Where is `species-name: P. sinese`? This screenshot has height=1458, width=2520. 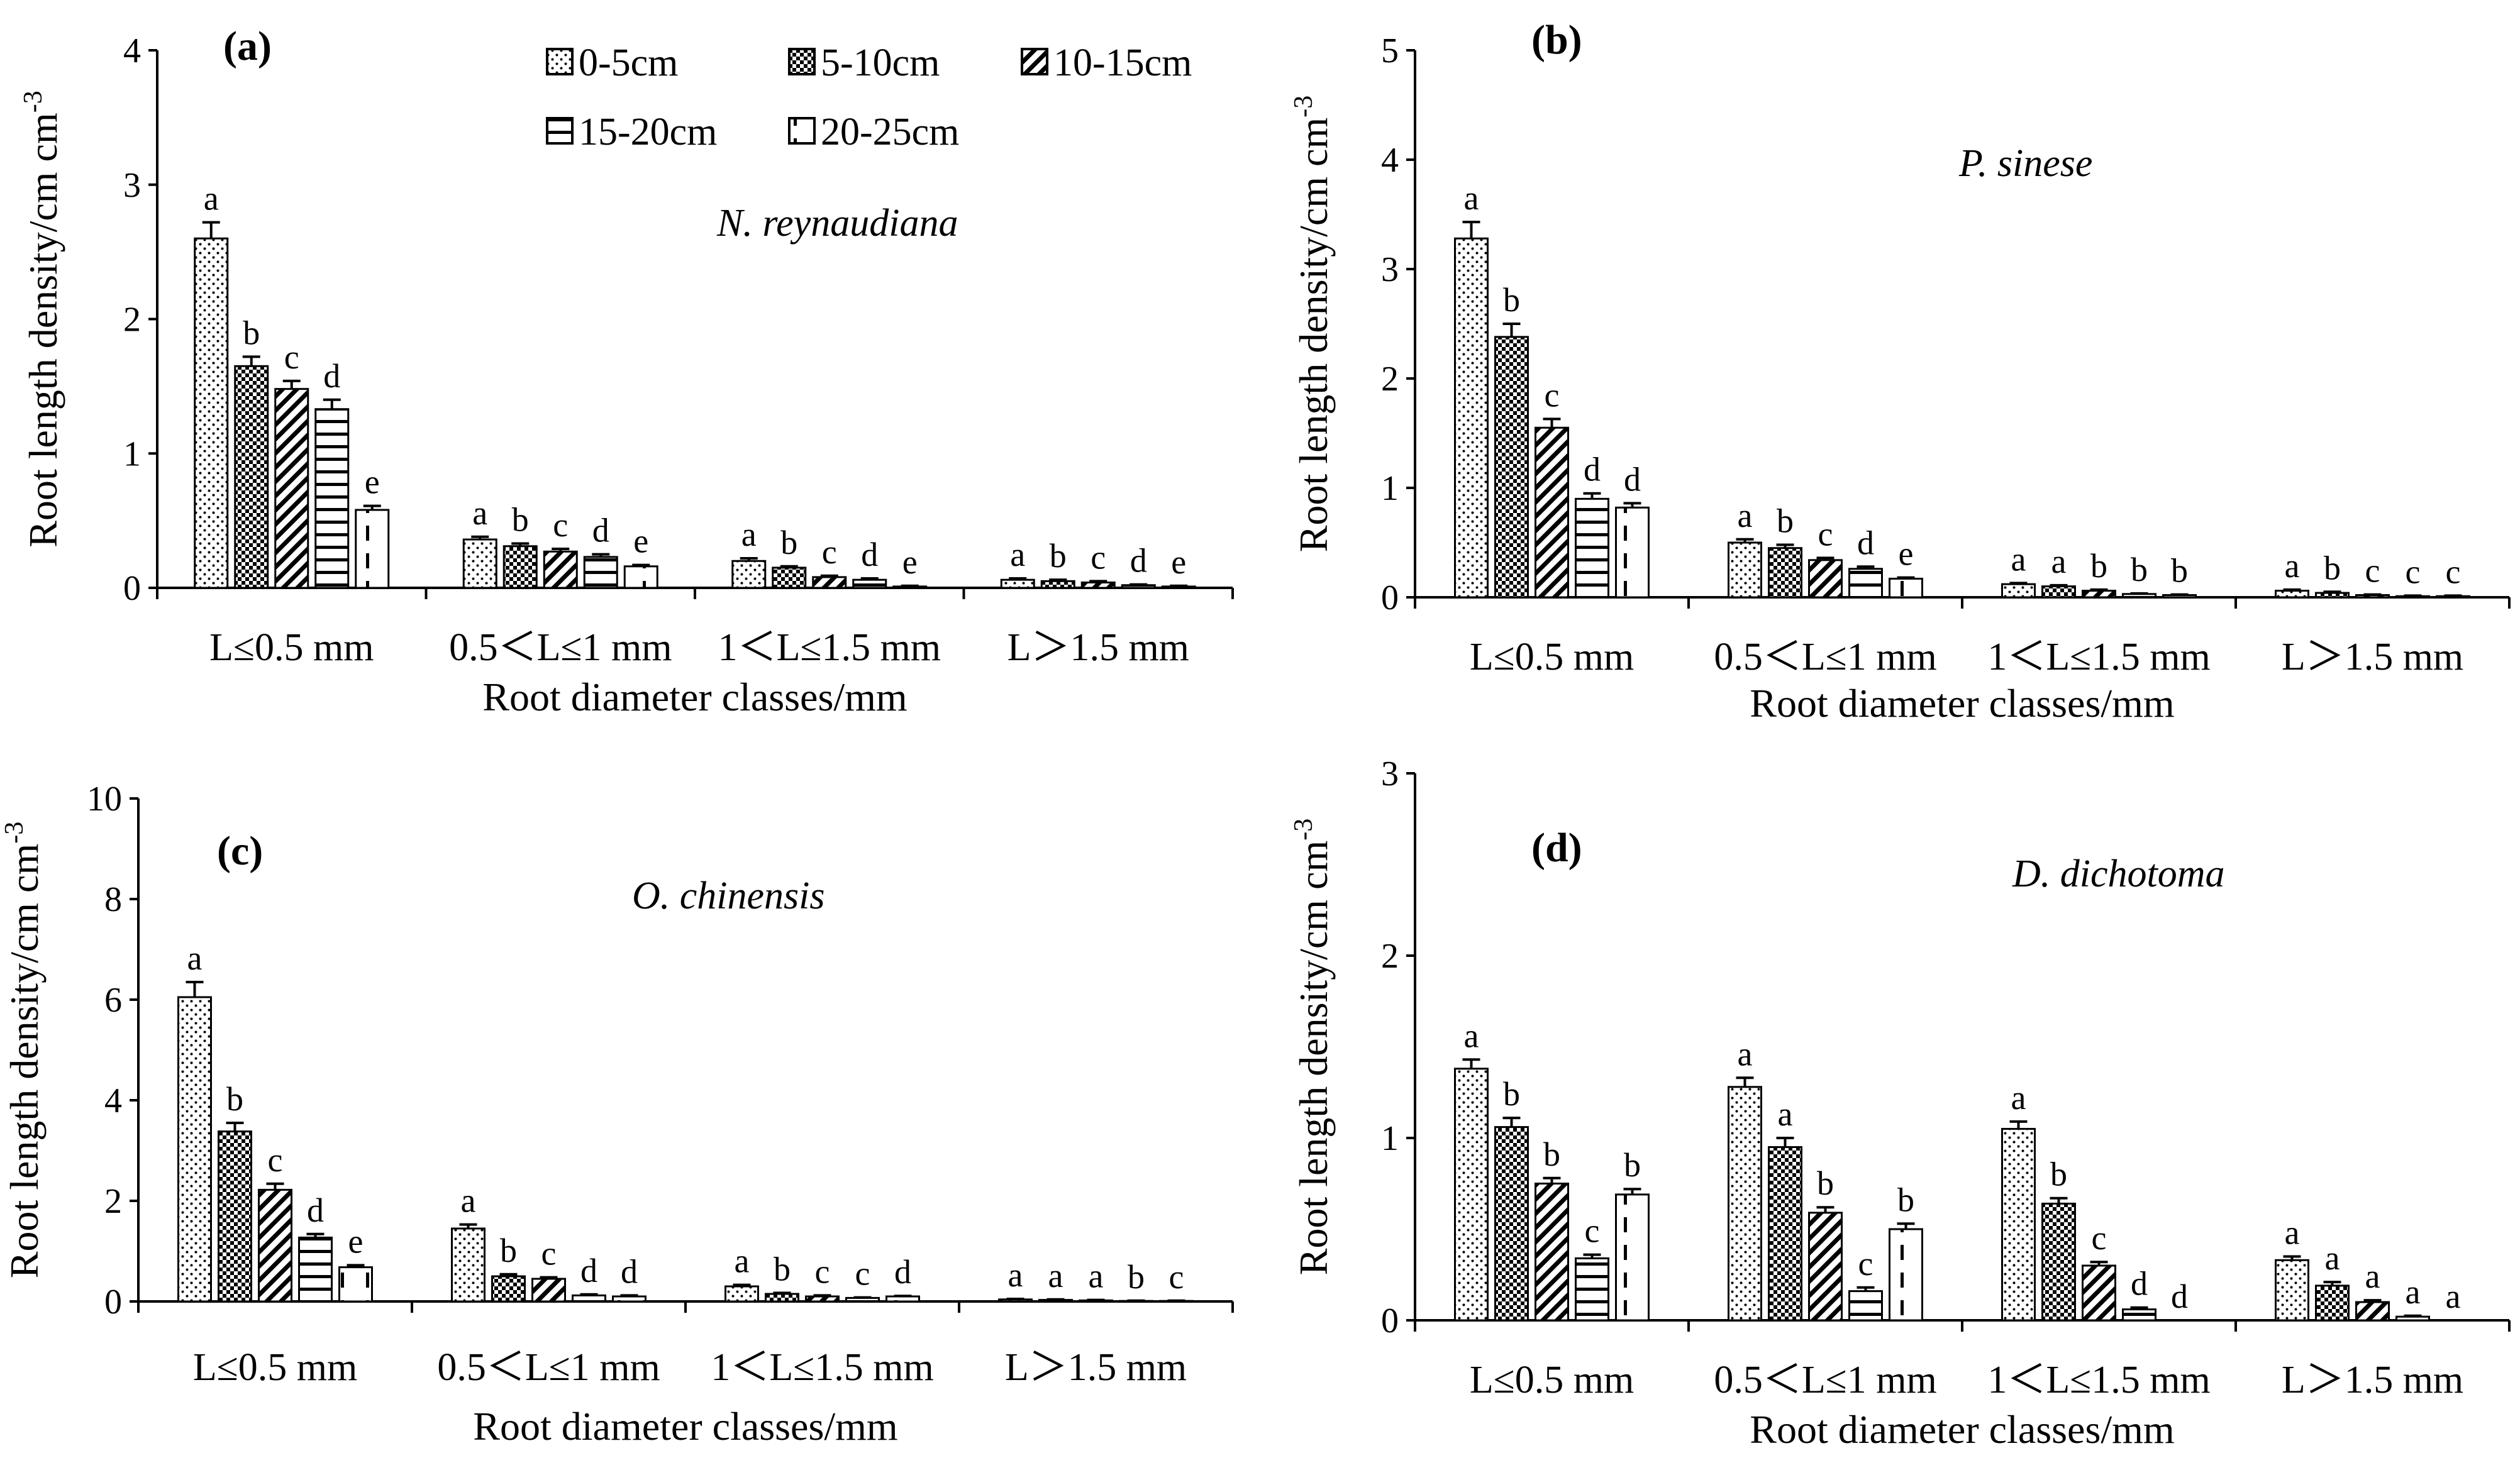
species-name: P. sinese is located at coordinates (2025, 164).